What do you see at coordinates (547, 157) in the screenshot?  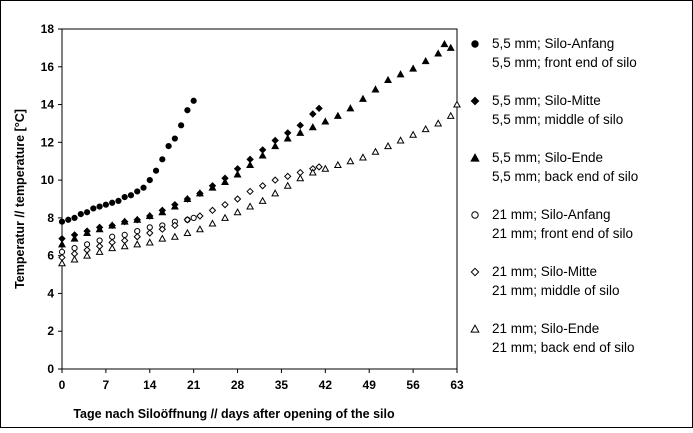 I see `legend-label: 5,5 mm; Silo-Ende` at bounding box center [547, 157].